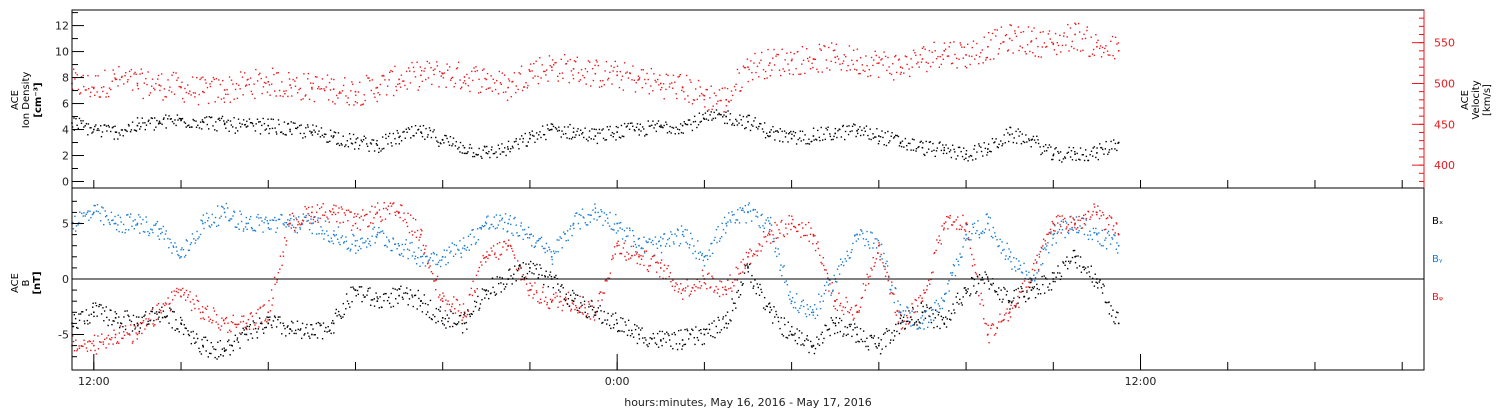 The width and height of the screenshot is (1500, 410). Describe the element at coordinates (421, 75) in the screenshot. I see `velocity-point` at that location.